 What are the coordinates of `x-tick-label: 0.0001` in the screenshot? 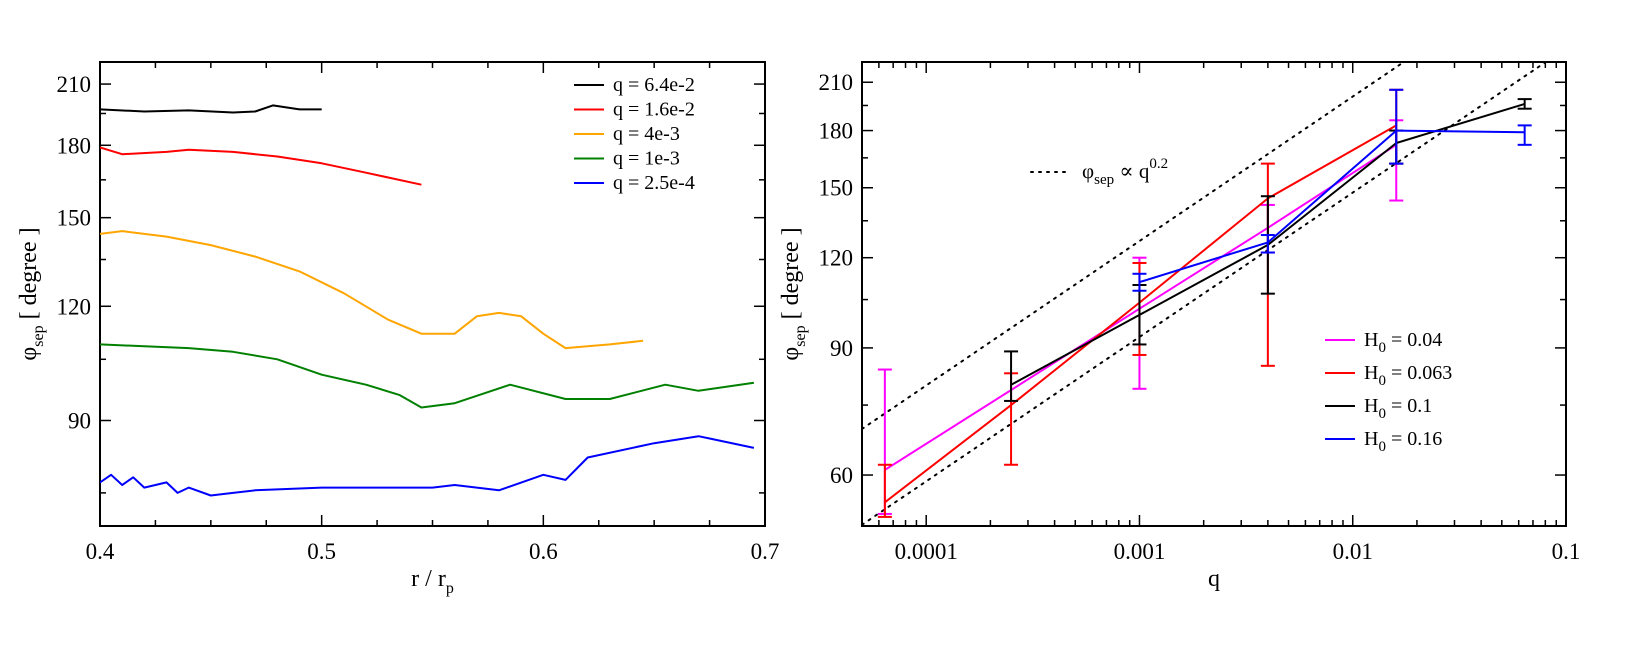 It's located at (926, 551).